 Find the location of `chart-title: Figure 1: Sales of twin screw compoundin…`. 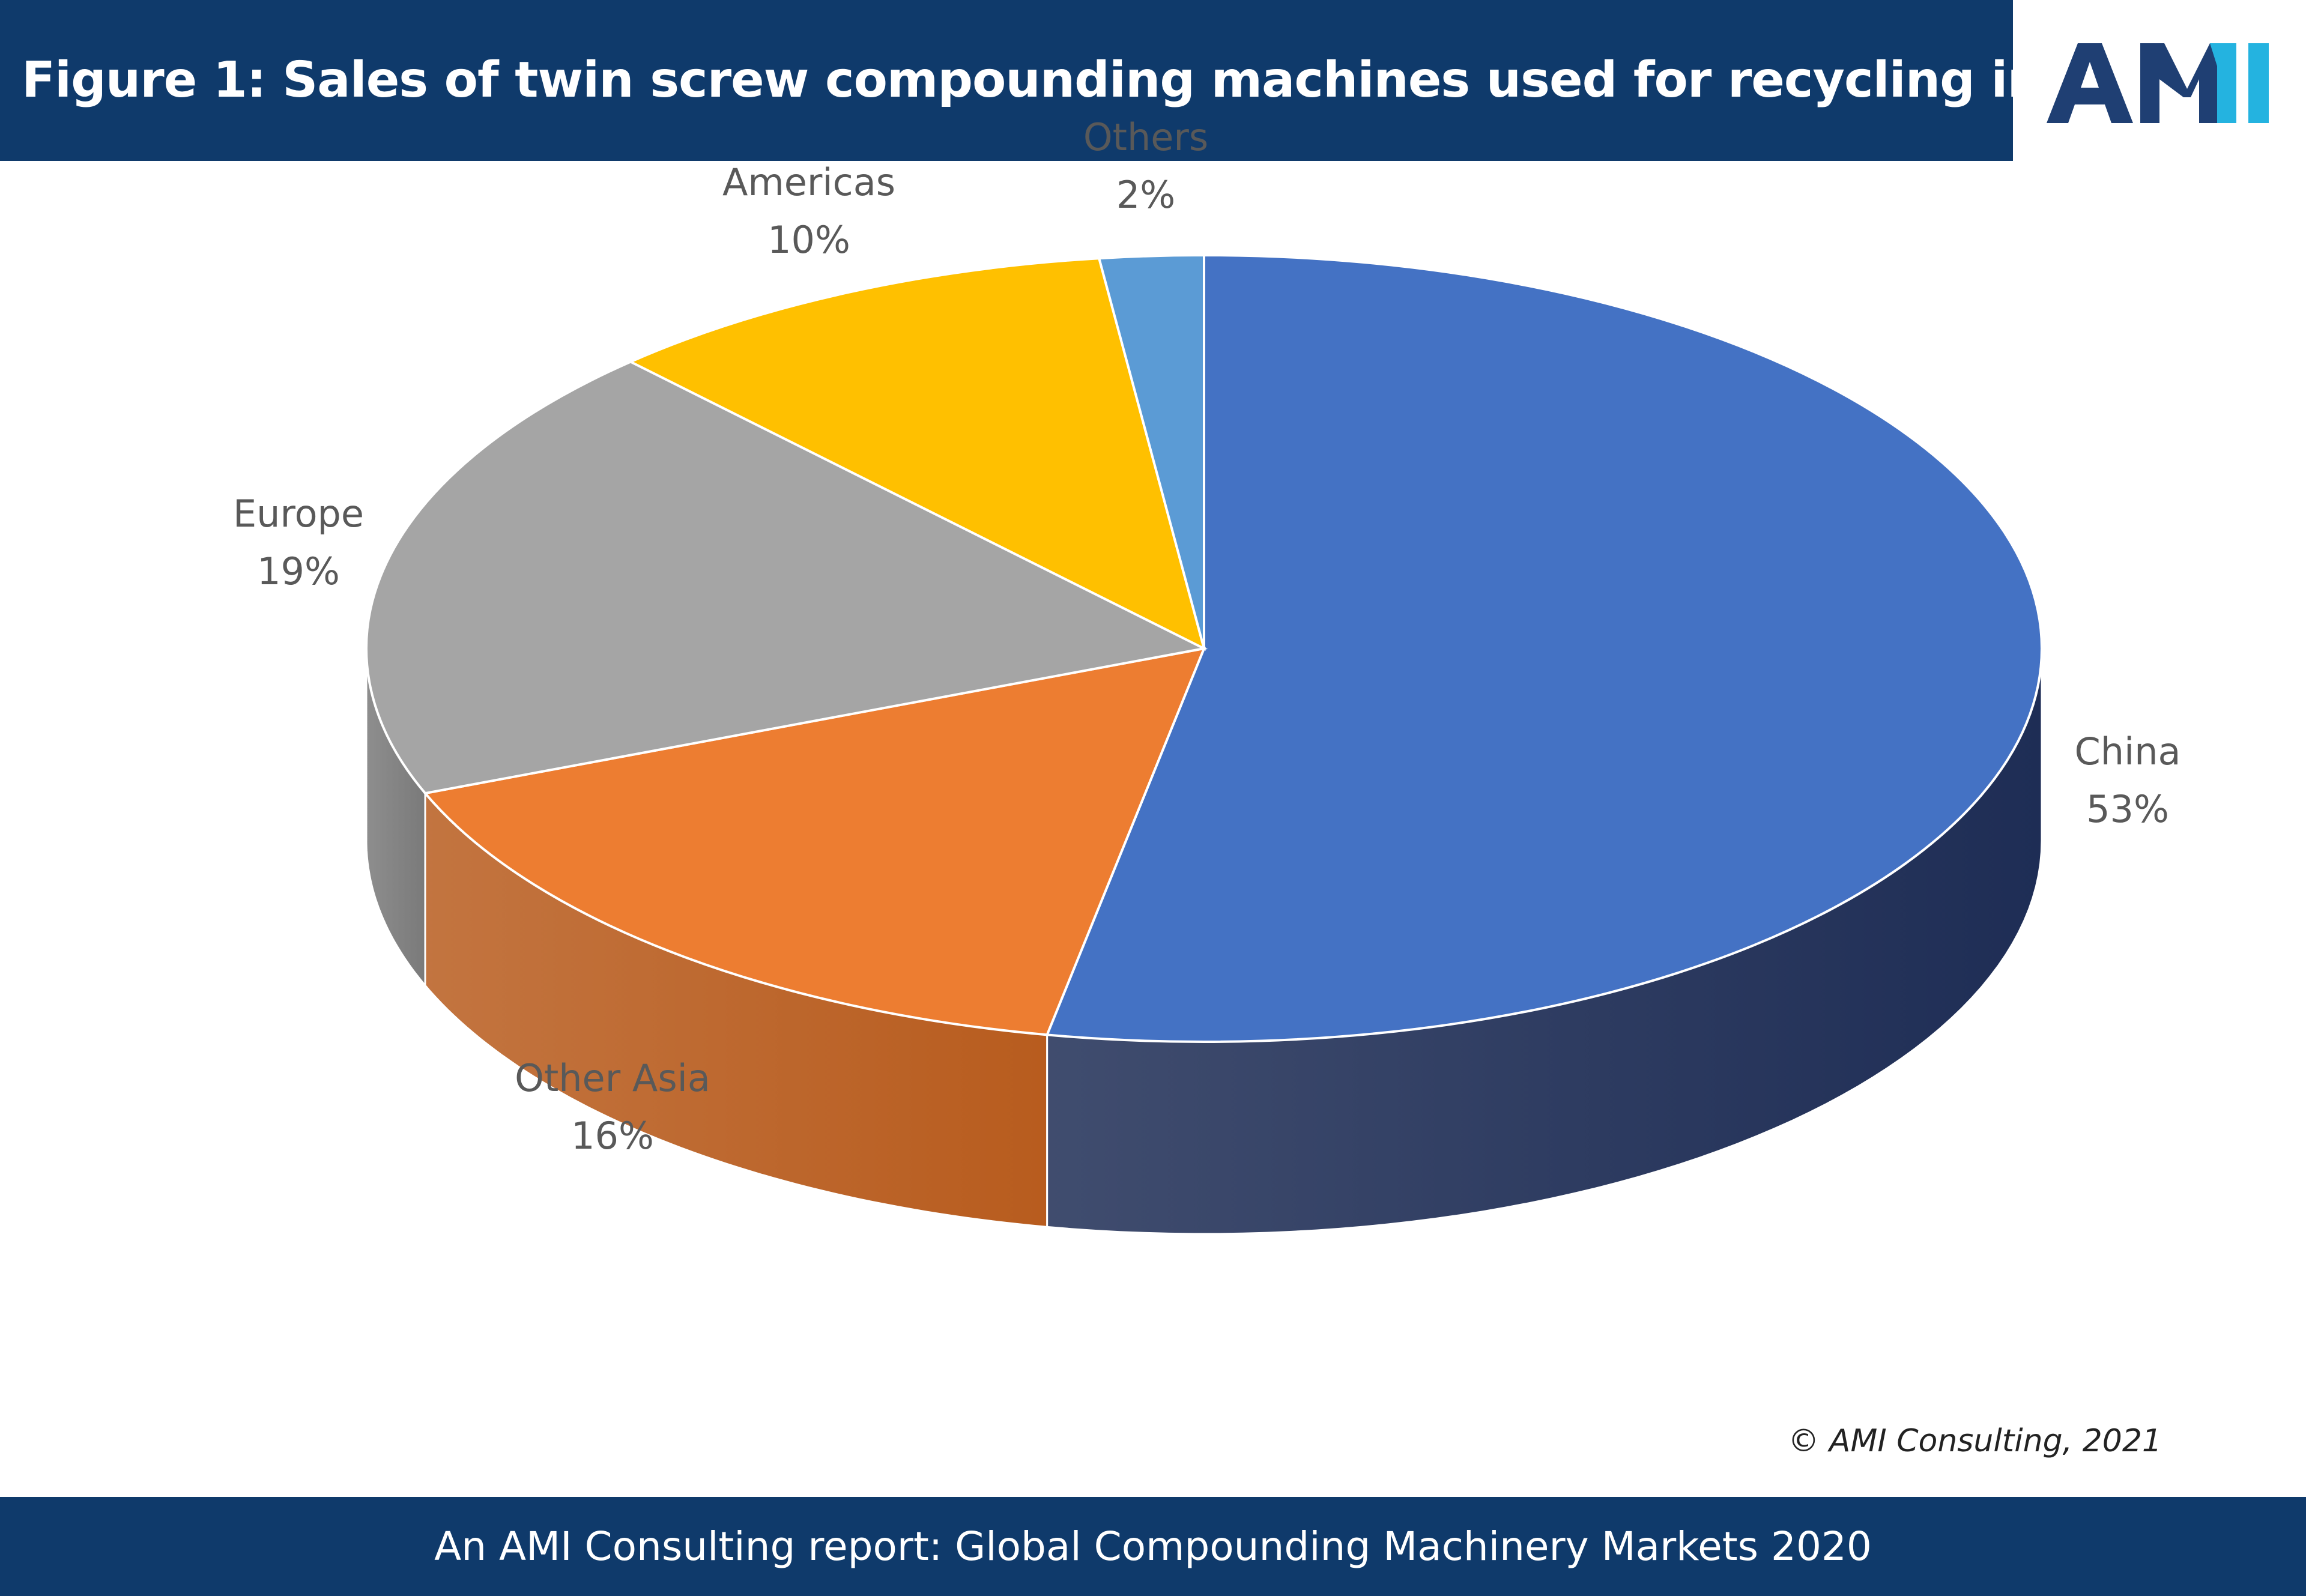

chart-title: Figure 1: Sales of twin screw compoundin… is located at coordinates (1108, 80).